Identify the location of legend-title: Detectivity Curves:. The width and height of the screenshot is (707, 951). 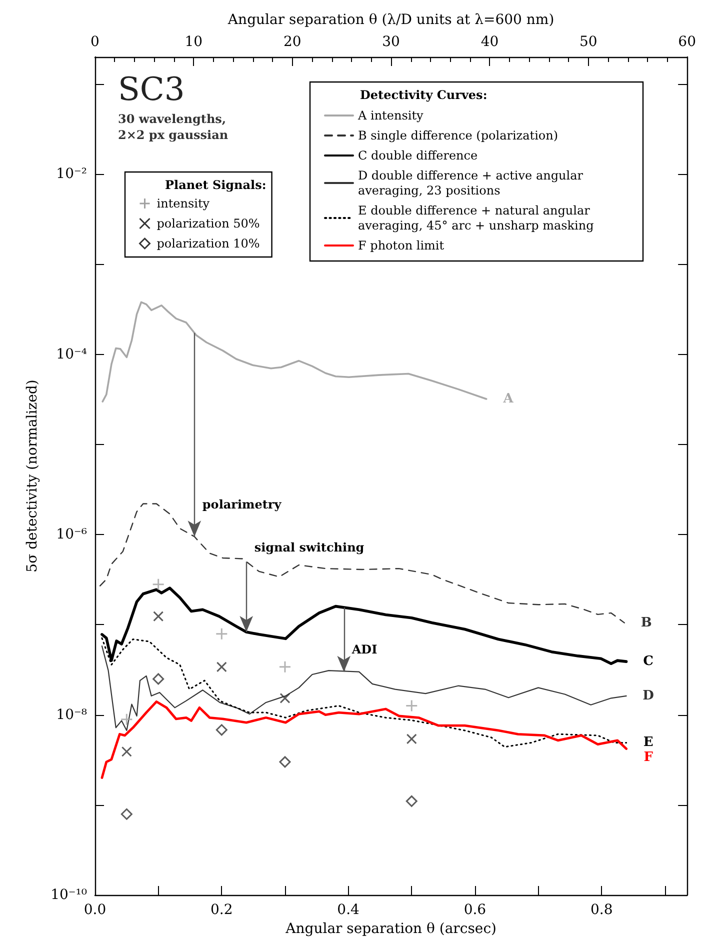
(424, 95).